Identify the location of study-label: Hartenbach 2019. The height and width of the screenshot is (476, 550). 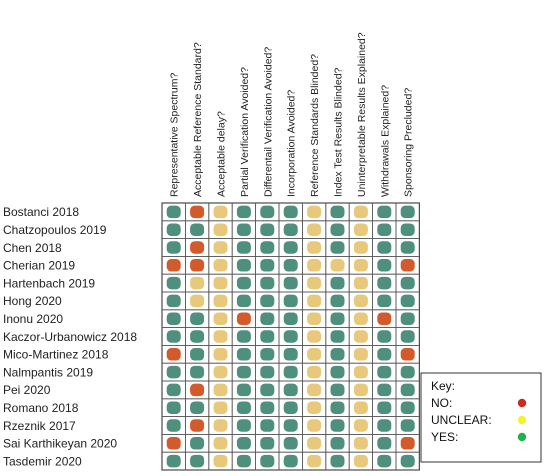
(49, 283).